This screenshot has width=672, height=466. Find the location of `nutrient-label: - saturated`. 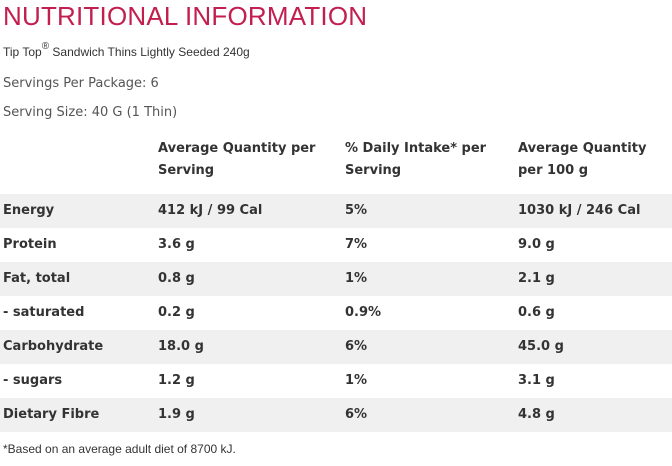

nutrient-label: - saturated is located at coordinates (44, 312).